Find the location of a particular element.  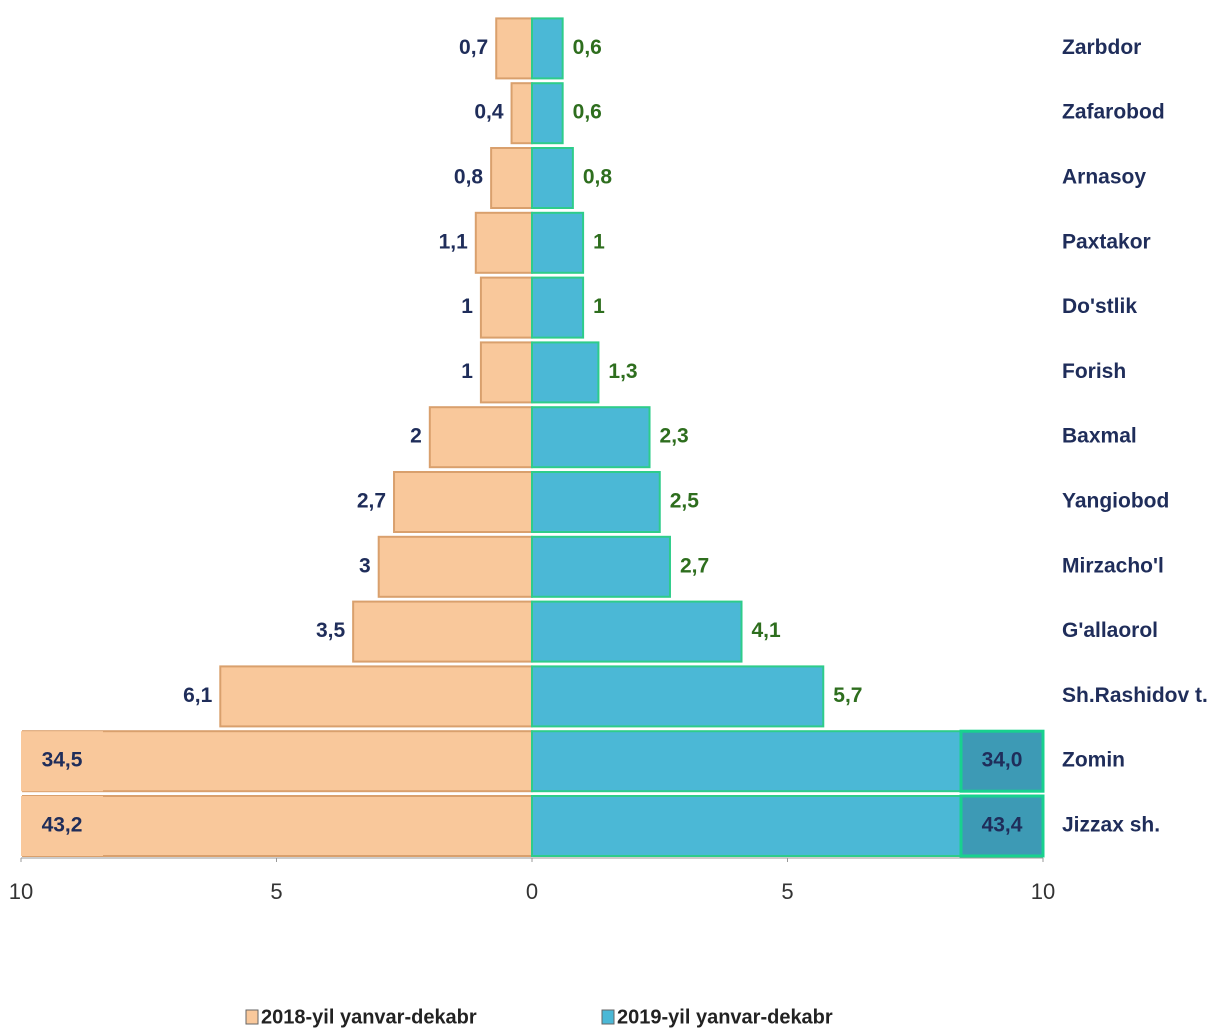

value-label: 1,3 is located at coordinates (622, 371).